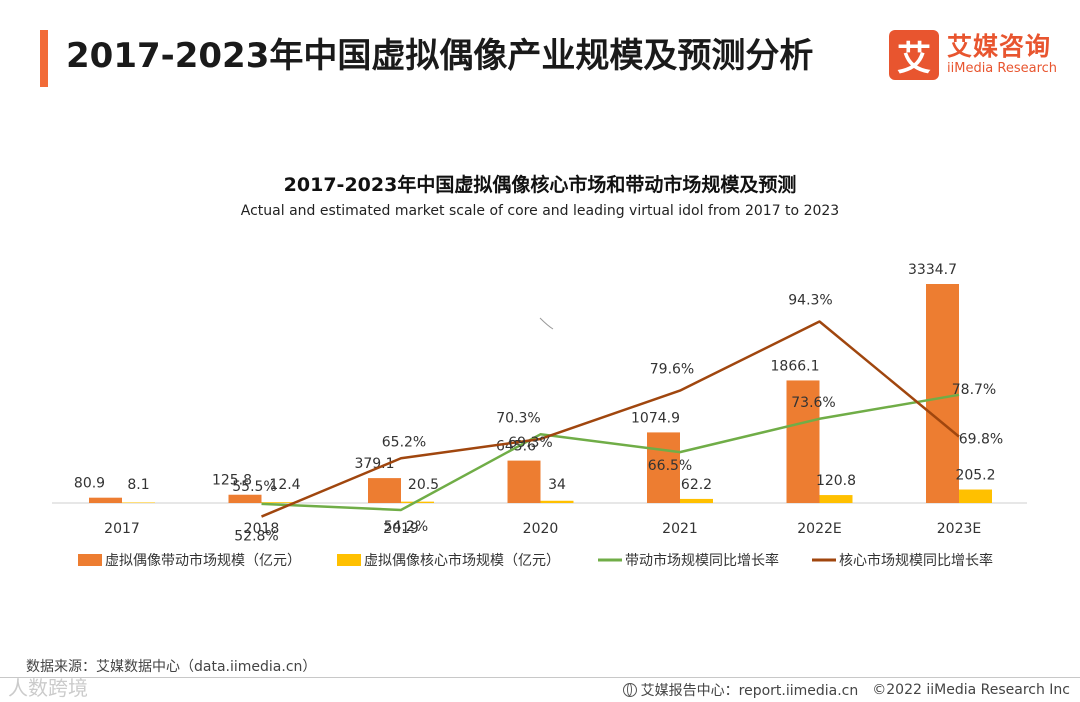 This screenshot has width=1080, height=702. I want to click on watermark: 人数跨境, so click(48, 688).